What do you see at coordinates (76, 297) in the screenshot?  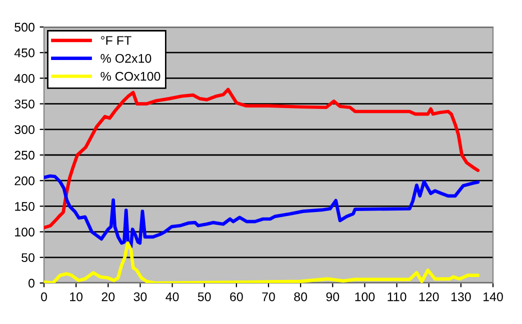 I see `x-tick-label: 10` at bounding box center [76, 297].